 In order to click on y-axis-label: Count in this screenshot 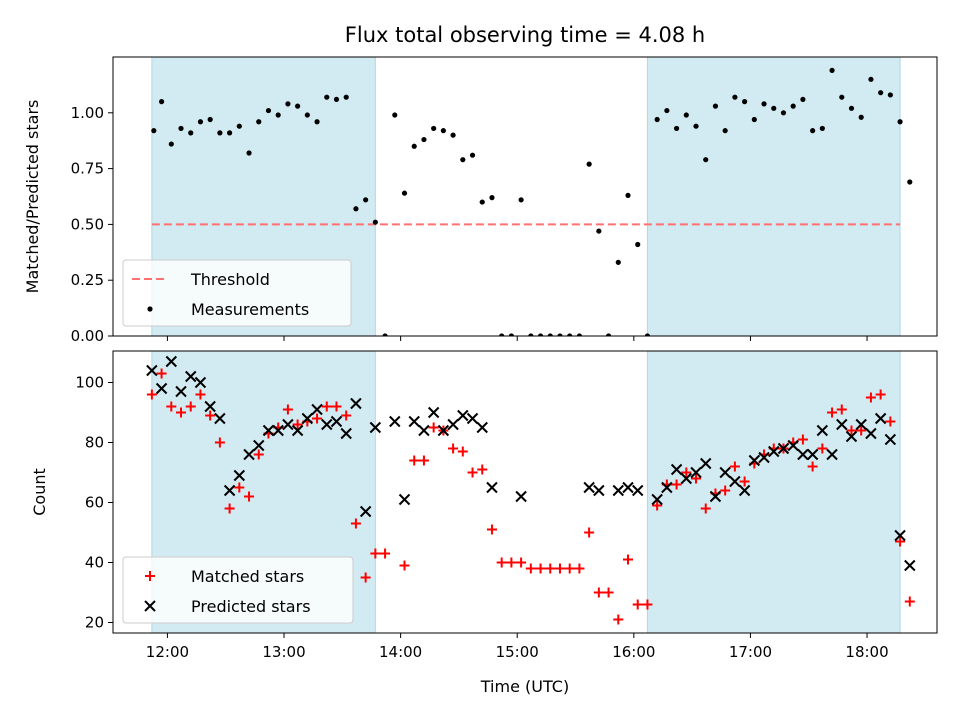, I will do `click(39, 492)`.